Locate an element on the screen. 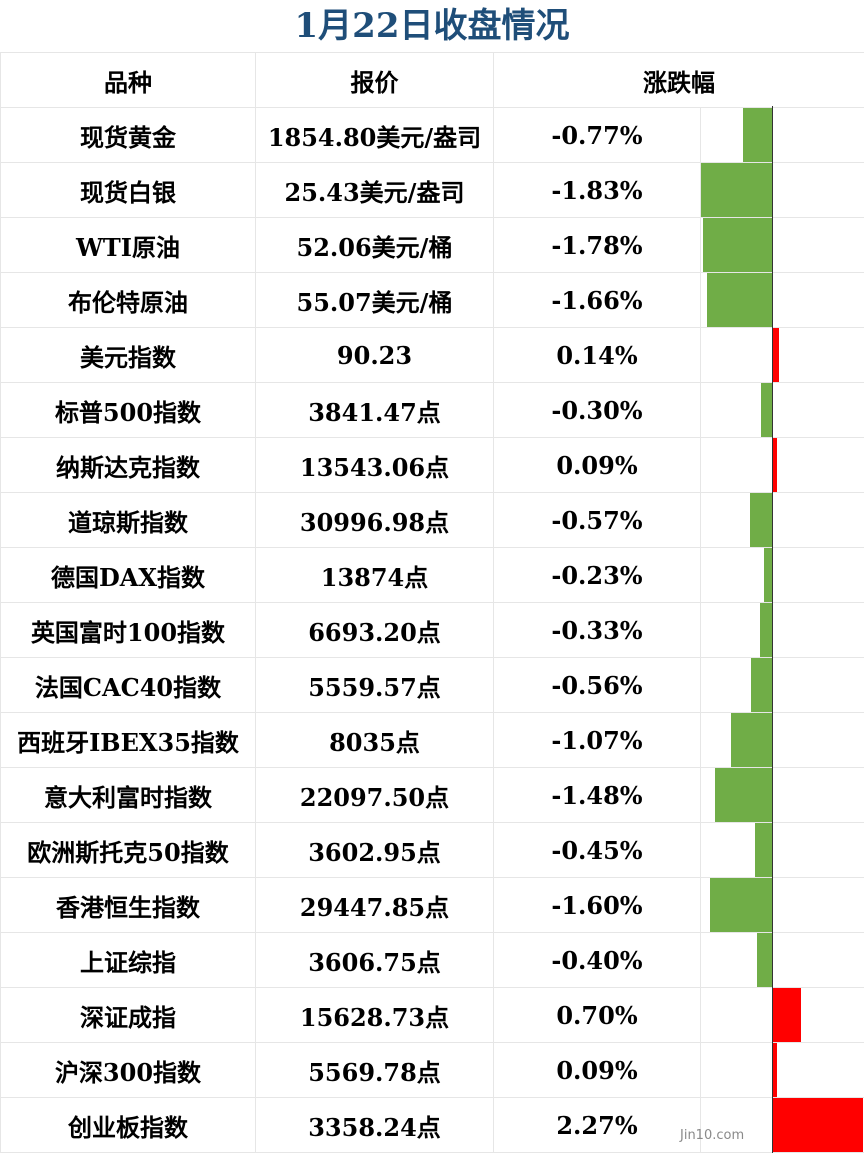 Image resolution: width=864 pixels, height=1153 pixels. price-cell: 1854.80美元/盎司 is located at coordinates (374, 135).